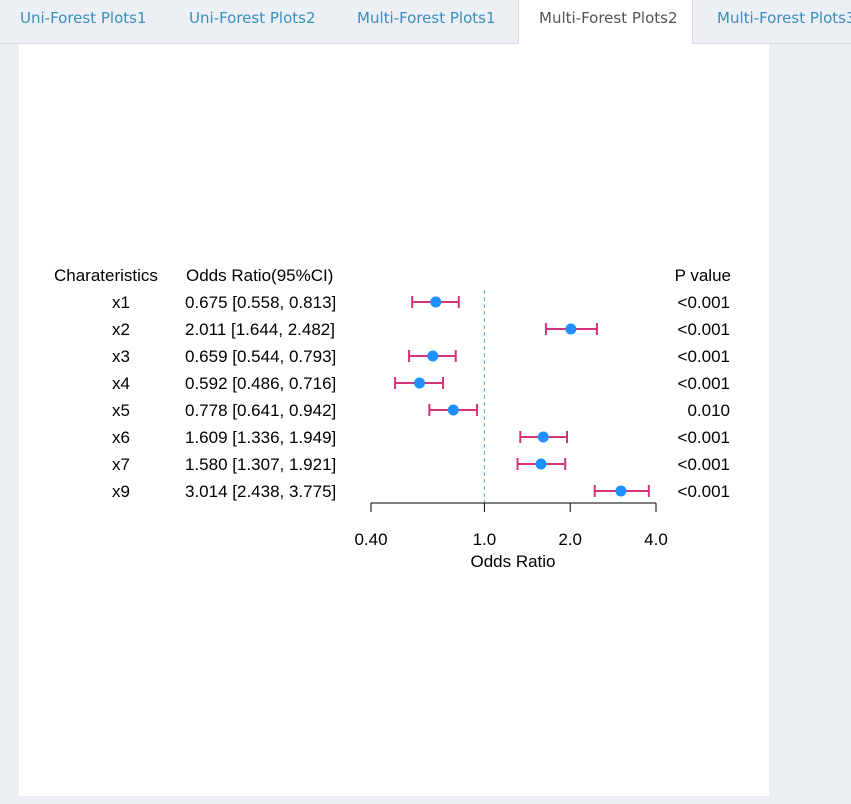 Image resolution: width=851 pixels, height=804 pixels. I want to click on row-or-text-x4: 0.592 [0.486, 0.716], so click(260, 383).